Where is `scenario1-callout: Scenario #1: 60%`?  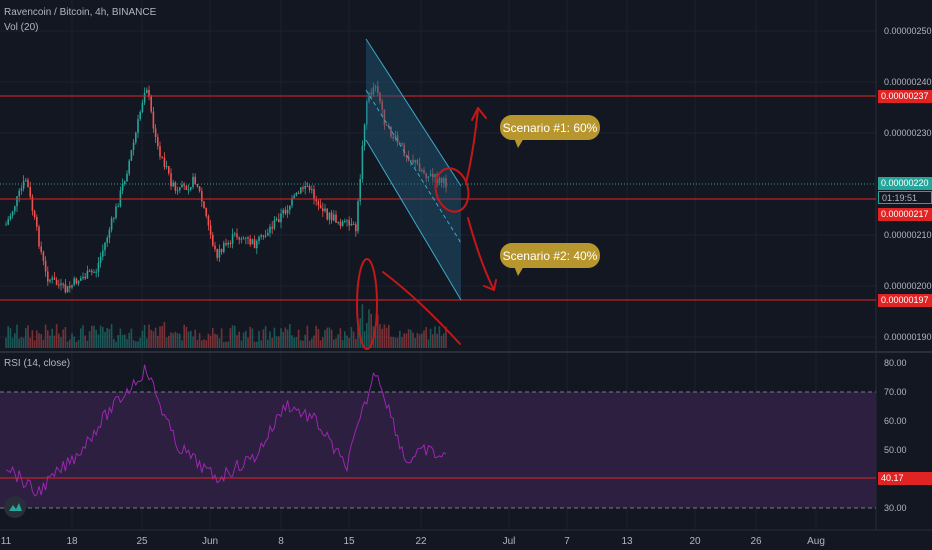
scenario1-callout: Scenario #1: 60% is located at coordinates (550, 131).